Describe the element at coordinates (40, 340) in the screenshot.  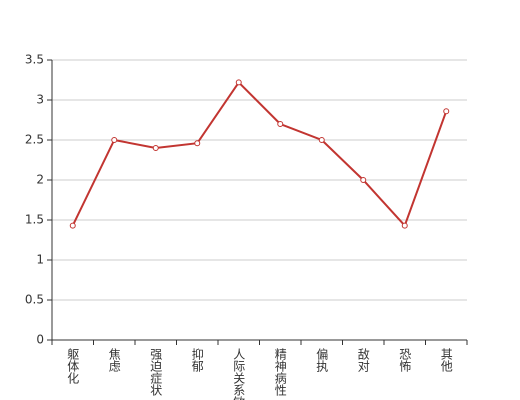
I see `y-tick-label: 0` at that location.